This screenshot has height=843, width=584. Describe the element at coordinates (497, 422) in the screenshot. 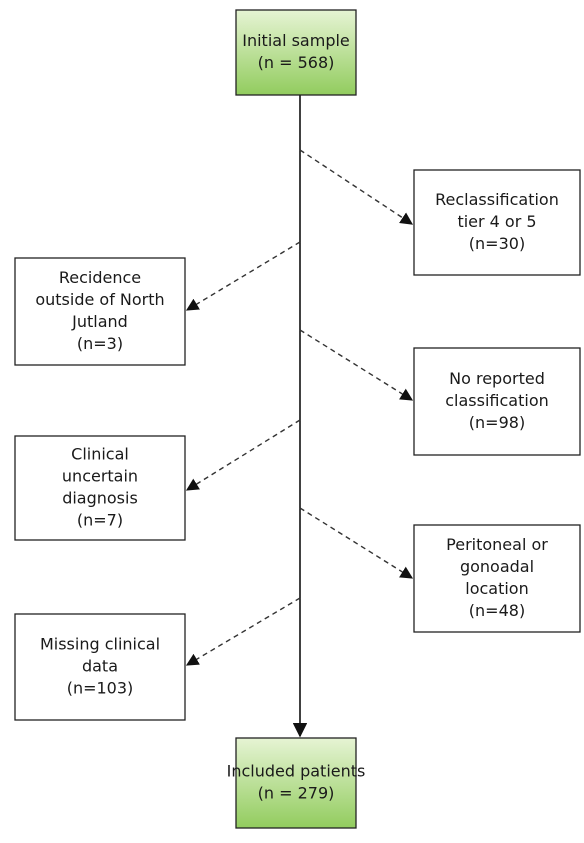

I see `node-text: (n=98)` at that location.